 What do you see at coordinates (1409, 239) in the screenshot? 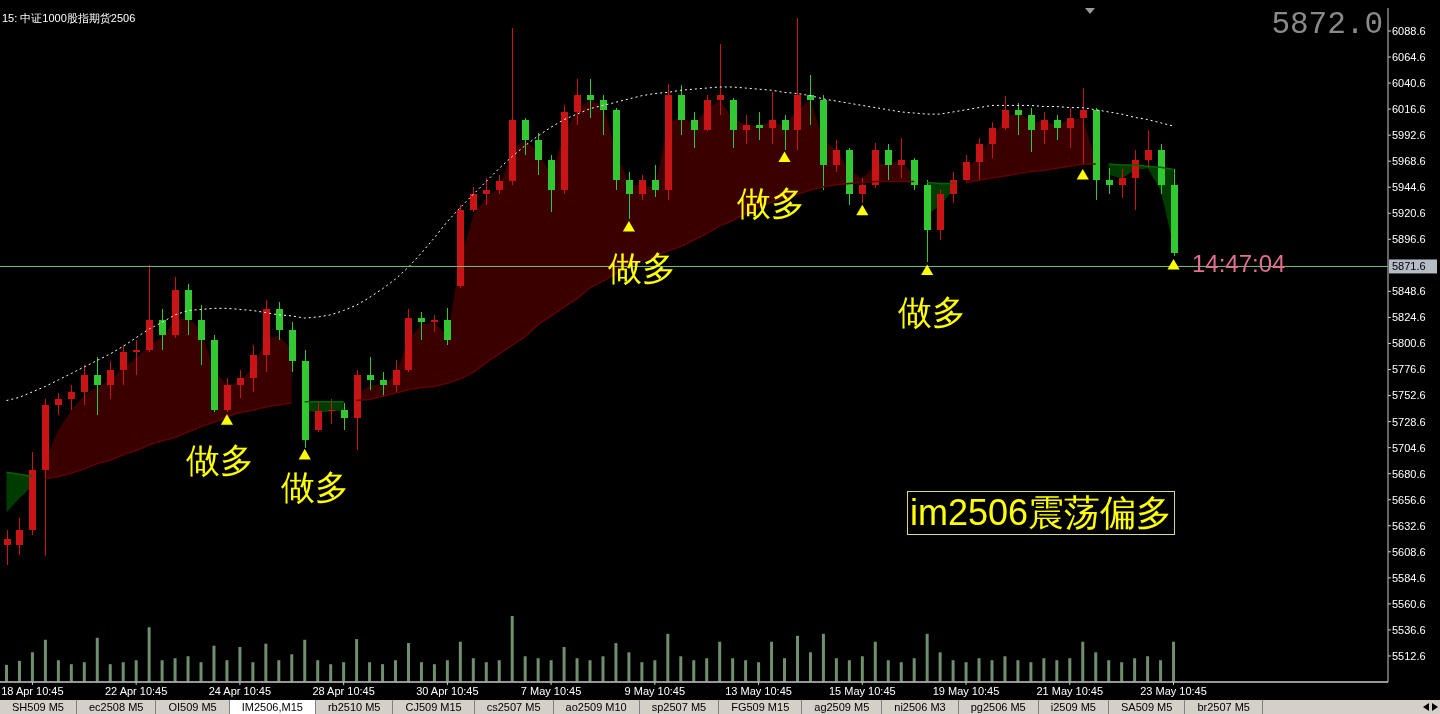
I see `y-tick-label: 5896.6` at bounding box center [1409, 239].